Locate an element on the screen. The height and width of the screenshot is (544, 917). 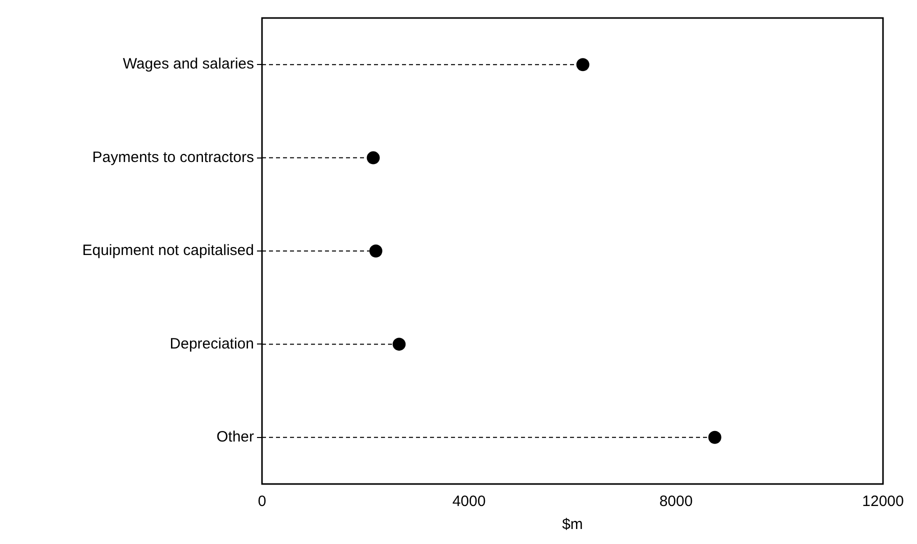
y-tick-label: Payments to contractors is located at coordinates (173, 157).